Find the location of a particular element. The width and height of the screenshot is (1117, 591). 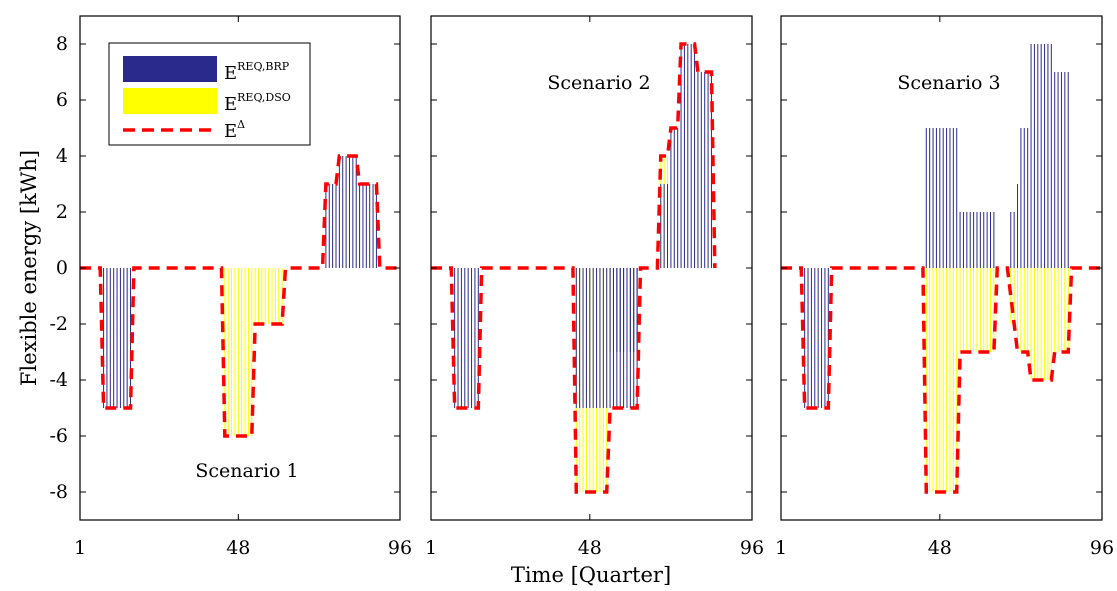

scenario-label: Scenario 2 is located at coordinates (598, 83).